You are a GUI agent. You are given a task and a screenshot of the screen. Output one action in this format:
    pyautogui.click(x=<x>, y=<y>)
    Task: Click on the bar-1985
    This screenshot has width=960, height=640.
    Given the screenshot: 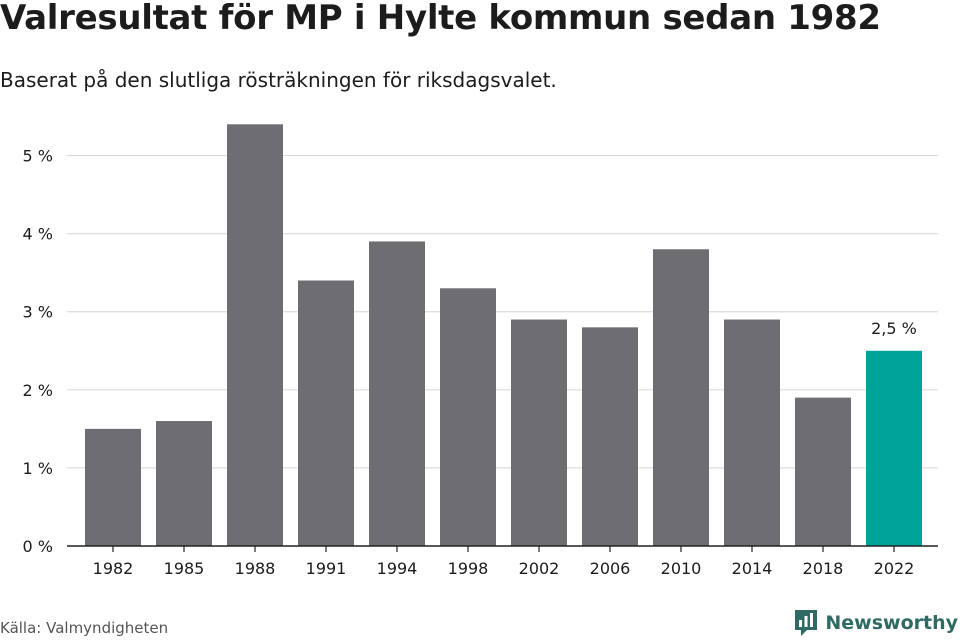 What is the action you would take?
    pyautogui.click(x=184, y=483)
    